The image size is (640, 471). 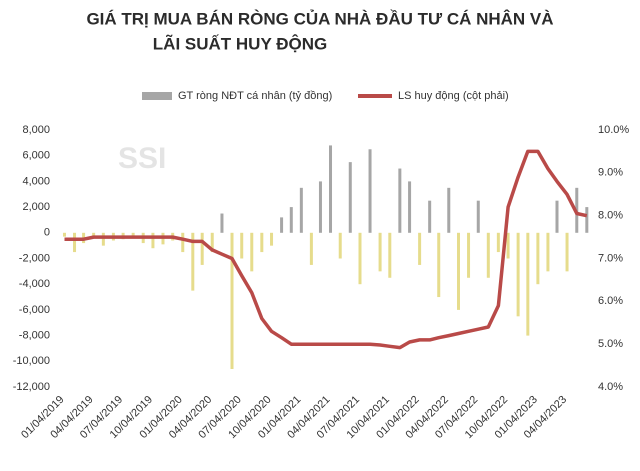 I want to click on y2-tick-label: 7.0%, so click(x=610, y=258).